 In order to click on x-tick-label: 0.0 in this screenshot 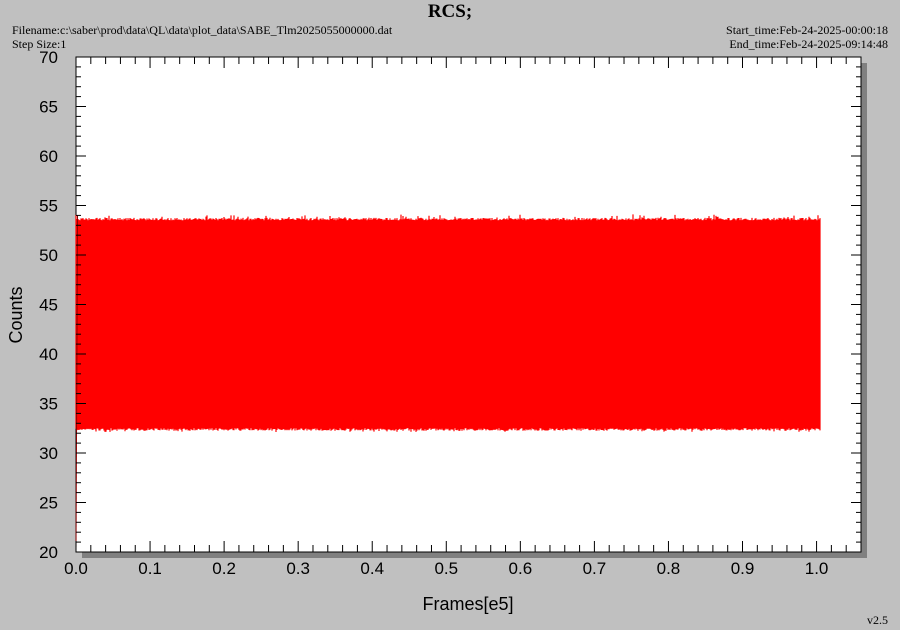, I will do `click(76, 568)`.